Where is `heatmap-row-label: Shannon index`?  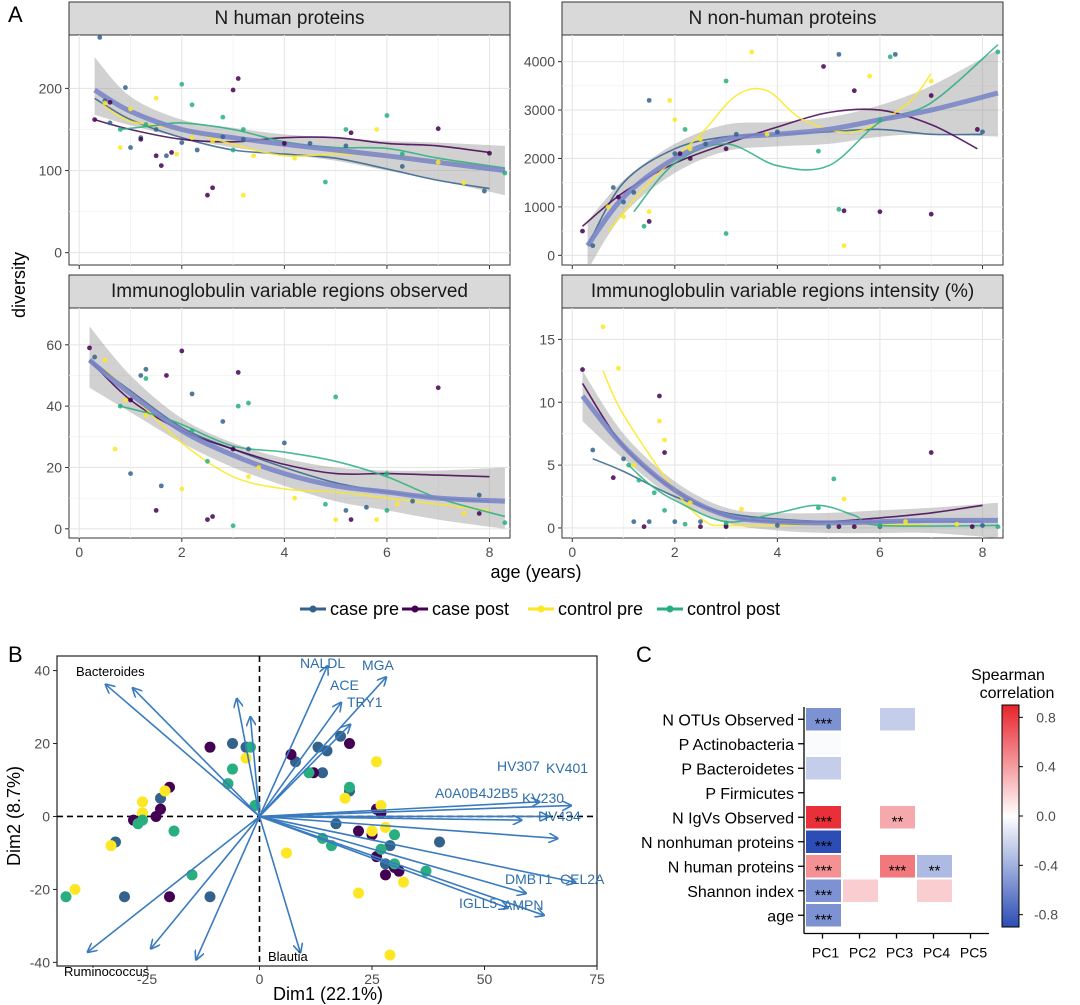 heatmap-row-label: Shannon index is located at coordinates (740, 892).